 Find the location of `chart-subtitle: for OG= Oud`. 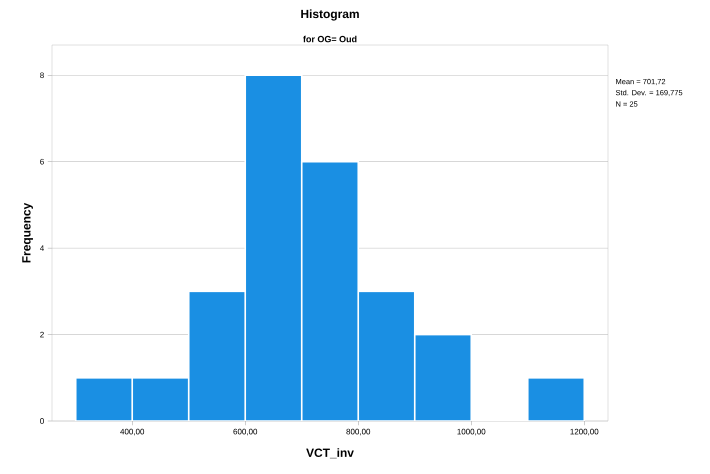

chart-subtitle: for OG= Oud is located at coordinates (329, 39).